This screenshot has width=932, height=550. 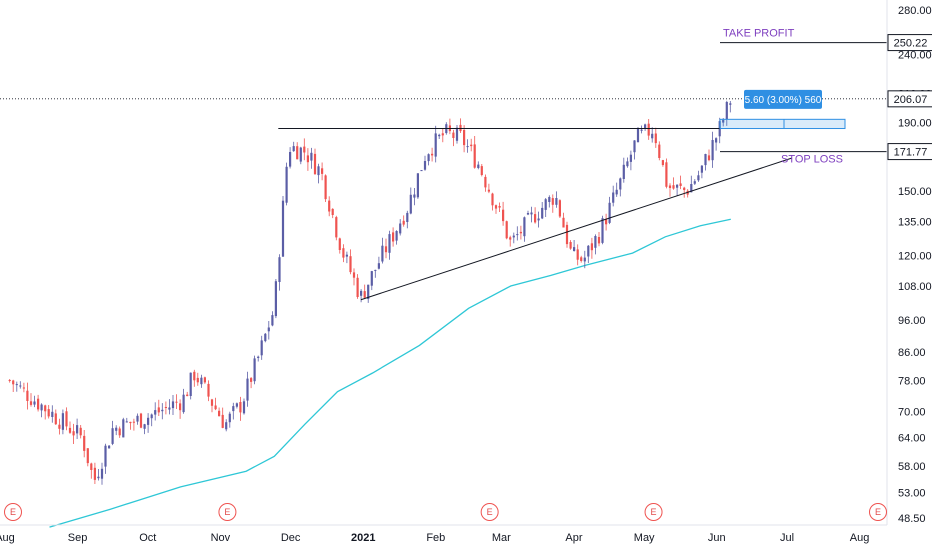 I want to click on stop-loss-price-label: 171.77, so click(x=909, y=152).